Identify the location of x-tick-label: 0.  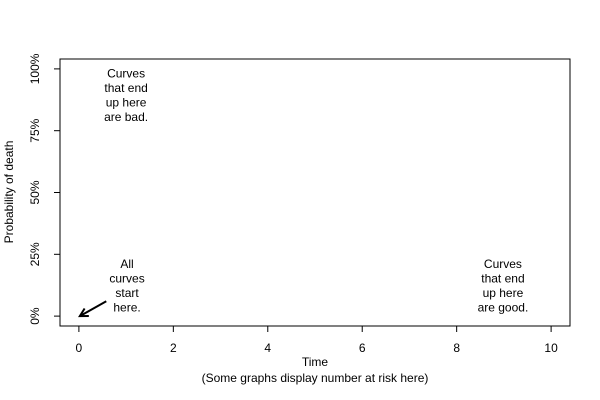
(79, 348).